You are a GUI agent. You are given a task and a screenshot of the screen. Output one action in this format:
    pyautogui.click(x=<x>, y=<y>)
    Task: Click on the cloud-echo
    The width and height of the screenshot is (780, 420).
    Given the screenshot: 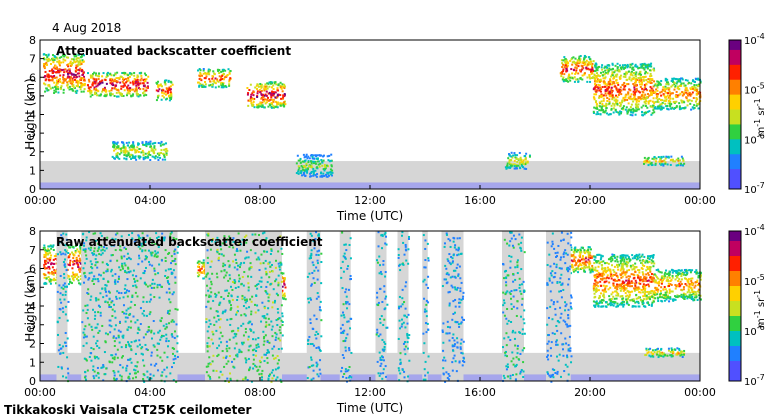 What is the action you would take?
    pyautogui.click(x=677, y=285)
    